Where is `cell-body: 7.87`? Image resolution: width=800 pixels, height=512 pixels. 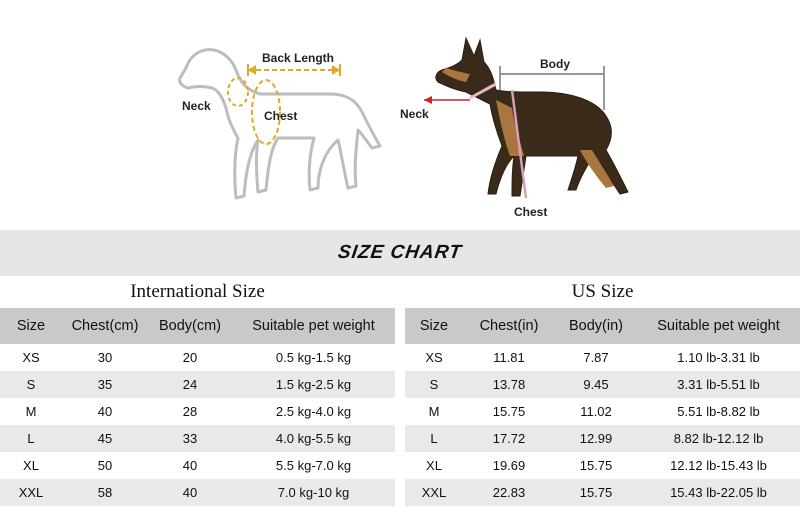
cell-body: 7.87 is located at coordinates (596, 357).